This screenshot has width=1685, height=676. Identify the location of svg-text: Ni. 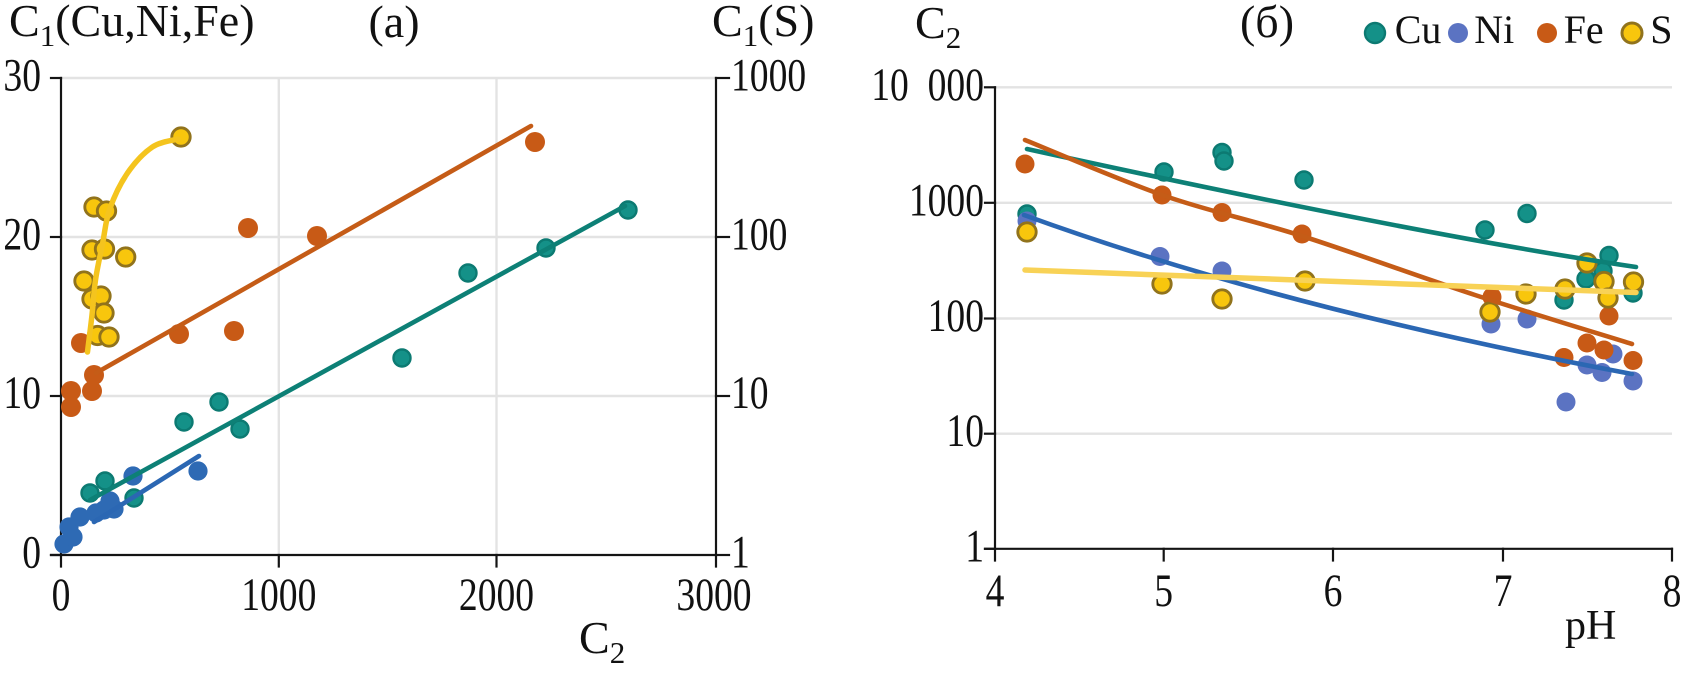
(1494, 29).